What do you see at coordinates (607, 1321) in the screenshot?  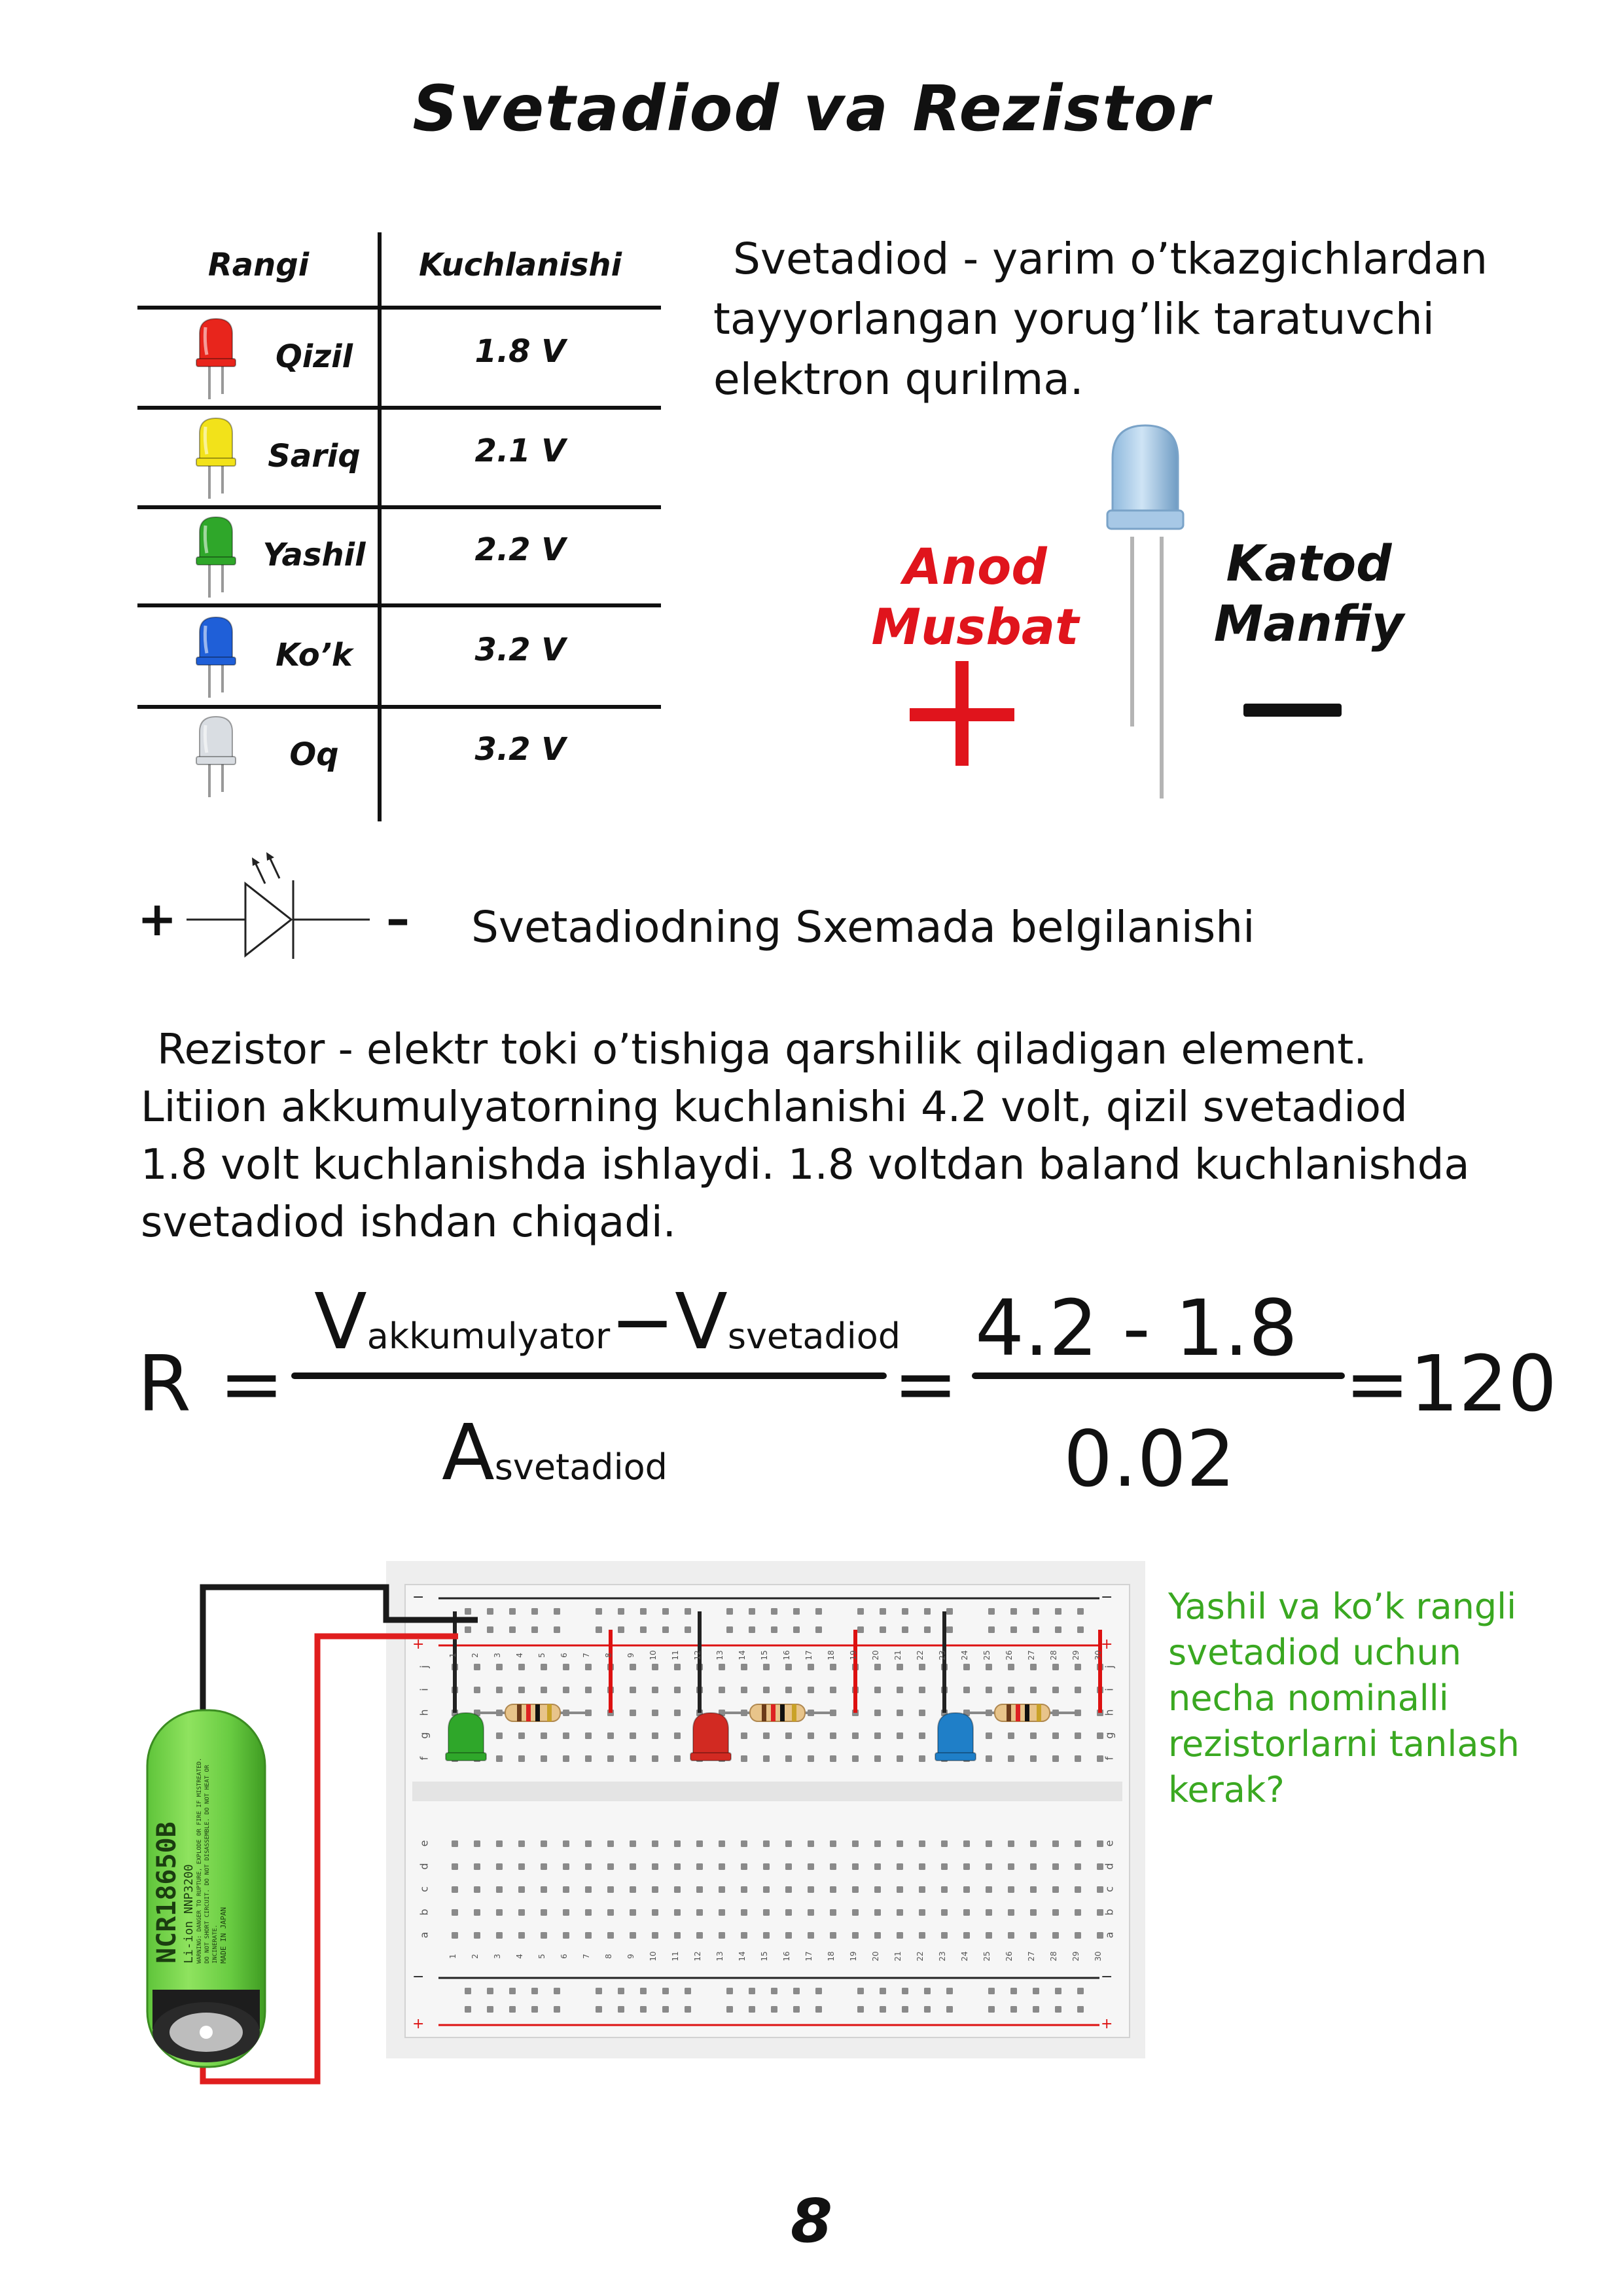 I see `formula-numerator: Vakkumulyator−Vsvetadiod` at bounding box center [607, 1321].